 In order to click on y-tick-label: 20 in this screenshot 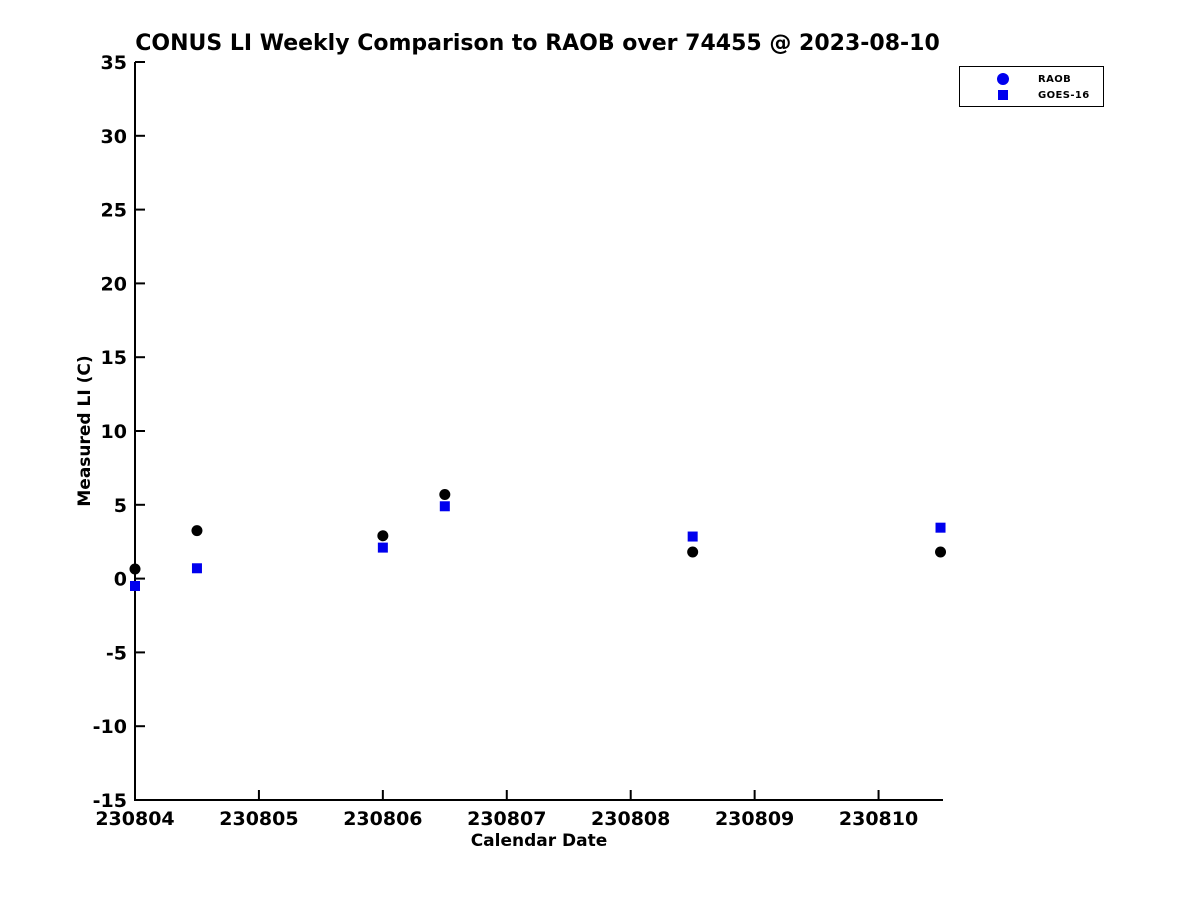, I will do `click(114, 284)`.